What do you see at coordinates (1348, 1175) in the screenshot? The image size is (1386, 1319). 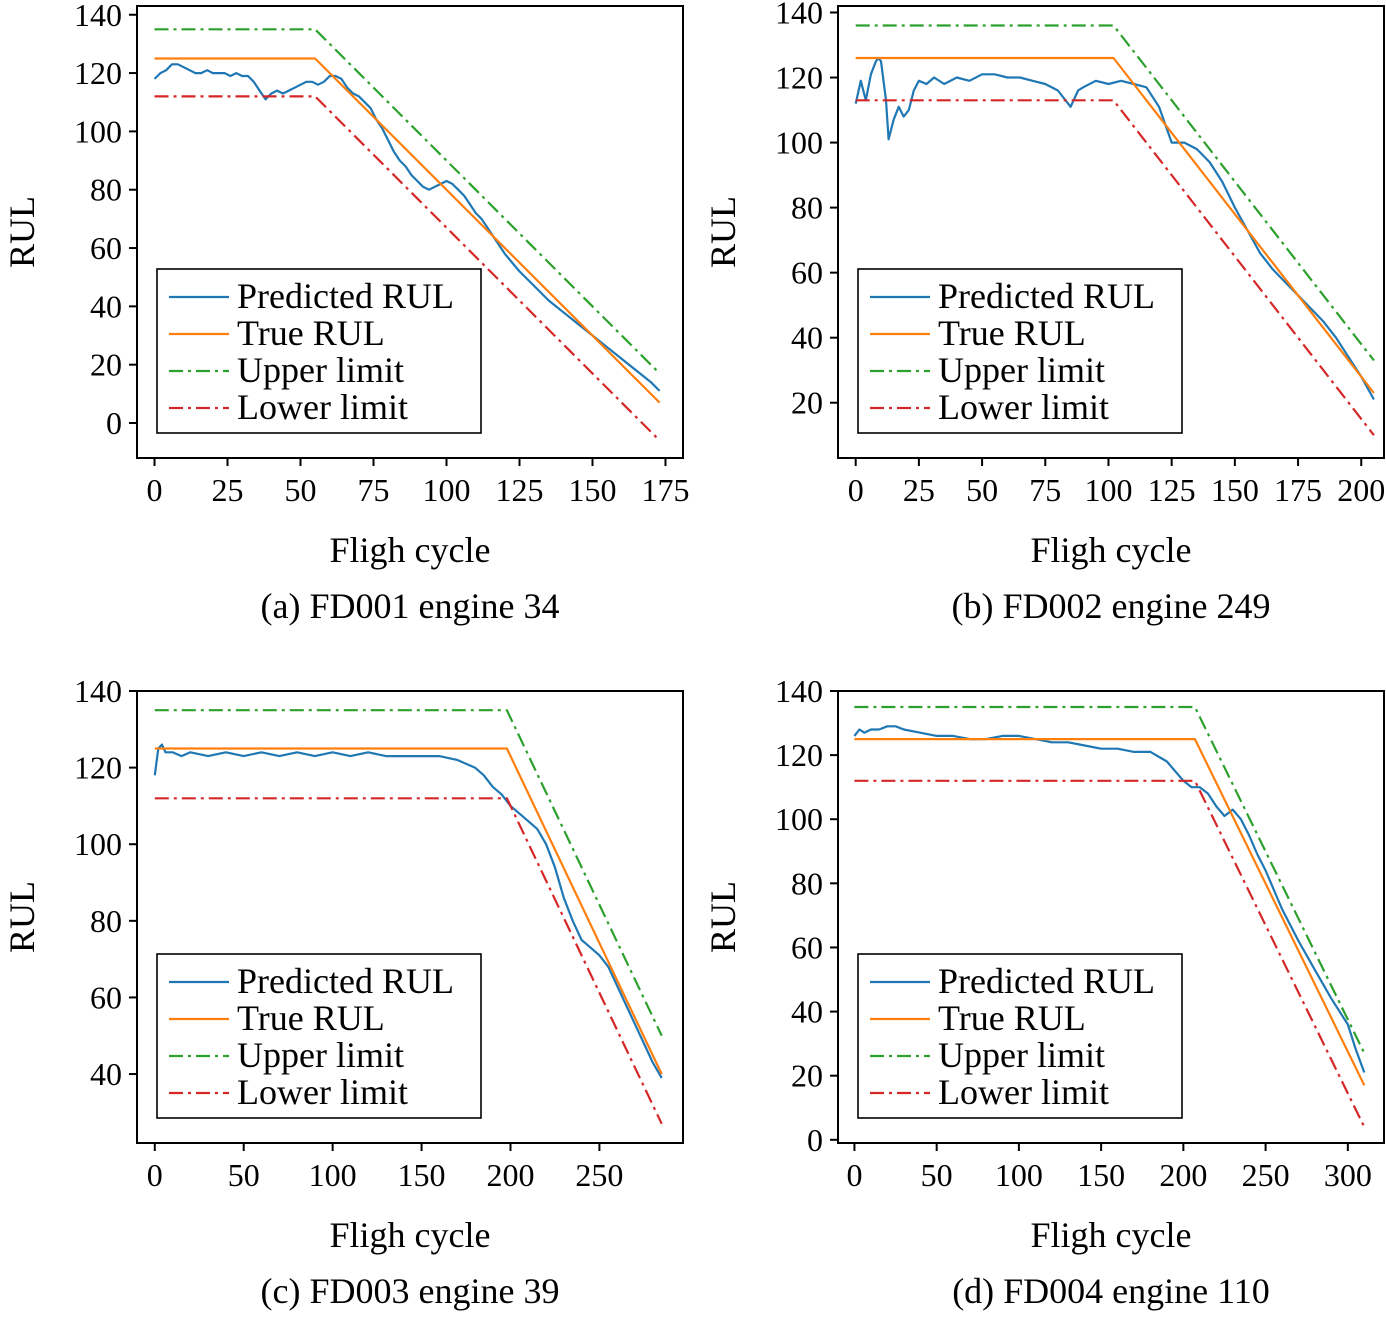 I see `x-tick-label: 300` at bounding box center [1348, 1175].